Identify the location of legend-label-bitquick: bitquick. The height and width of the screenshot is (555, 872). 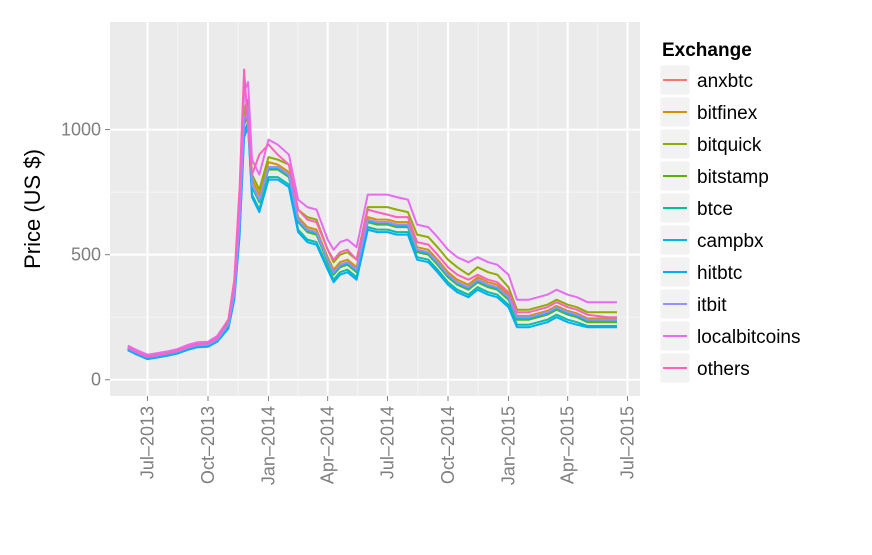
(729, 145).